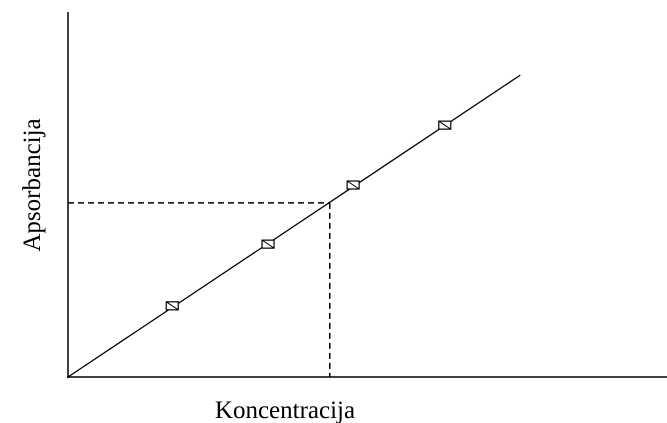 This screenshot has height=423, width=667. I want to click on x-axis-label: Koncentracija, so click(285, 410).